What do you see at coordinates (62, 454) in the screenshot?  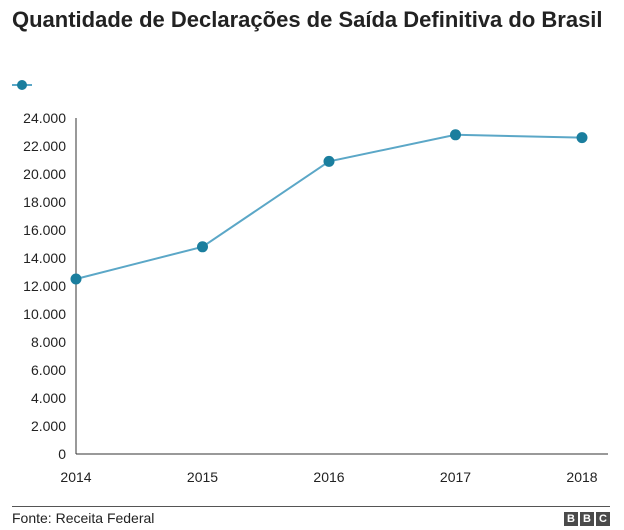 I see `y-tick-label: 0` at bounding box center [62, 454].